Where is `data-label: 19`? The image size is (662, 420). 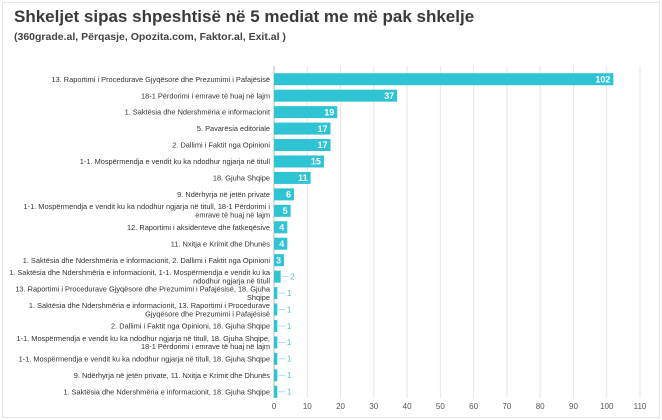 data-label: 19 is located at coordinates (329, 112).